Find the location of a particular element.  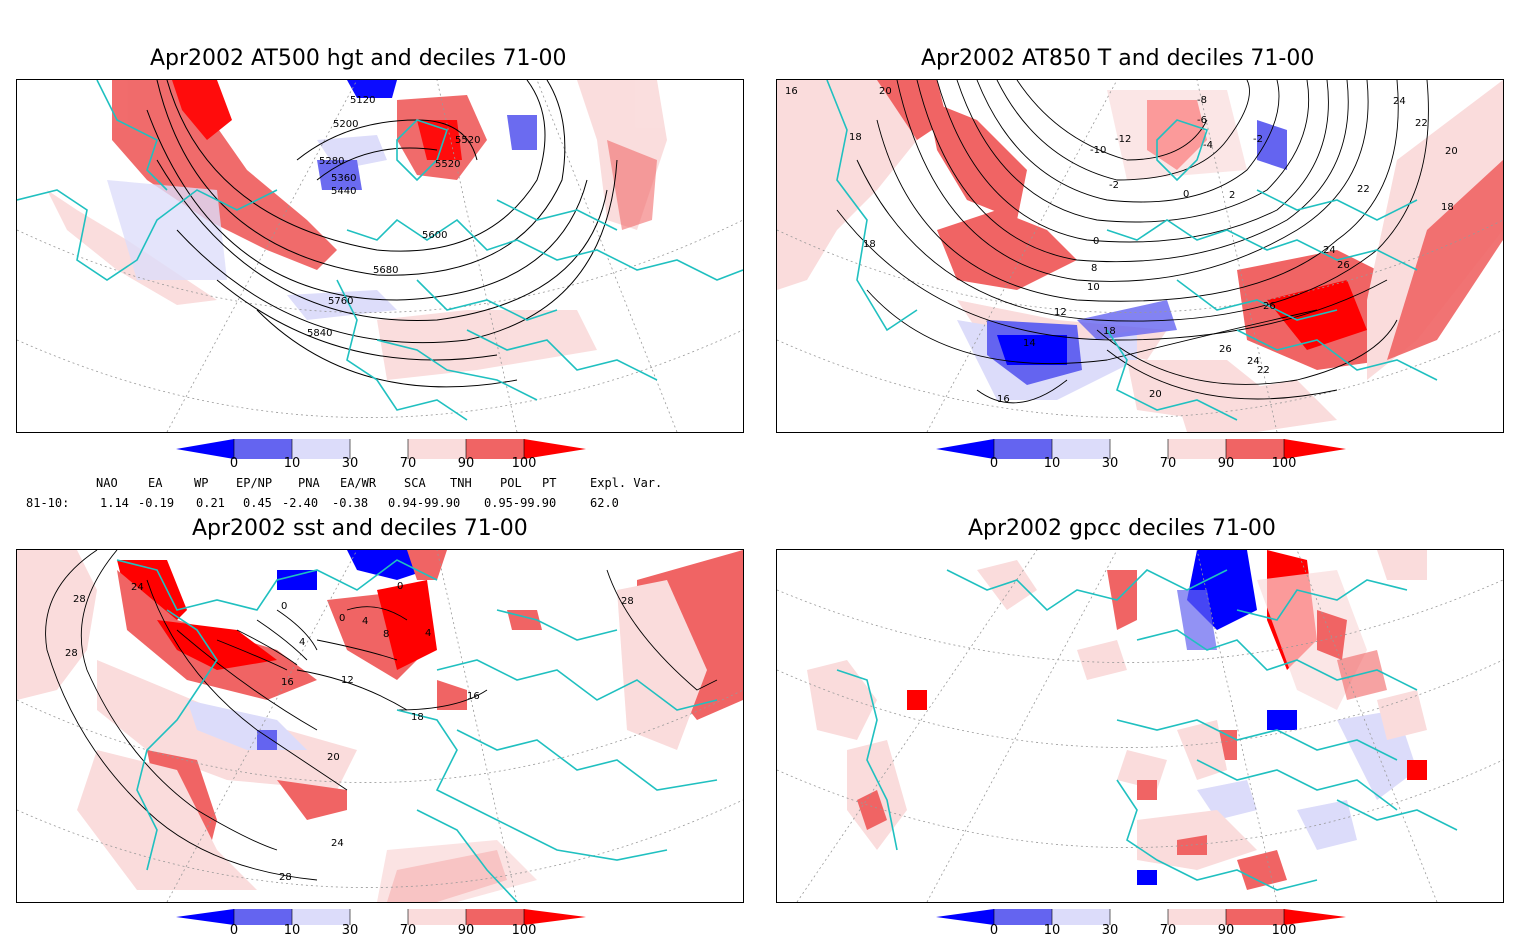

temperature-contours is located at coordinates (1132, 242).